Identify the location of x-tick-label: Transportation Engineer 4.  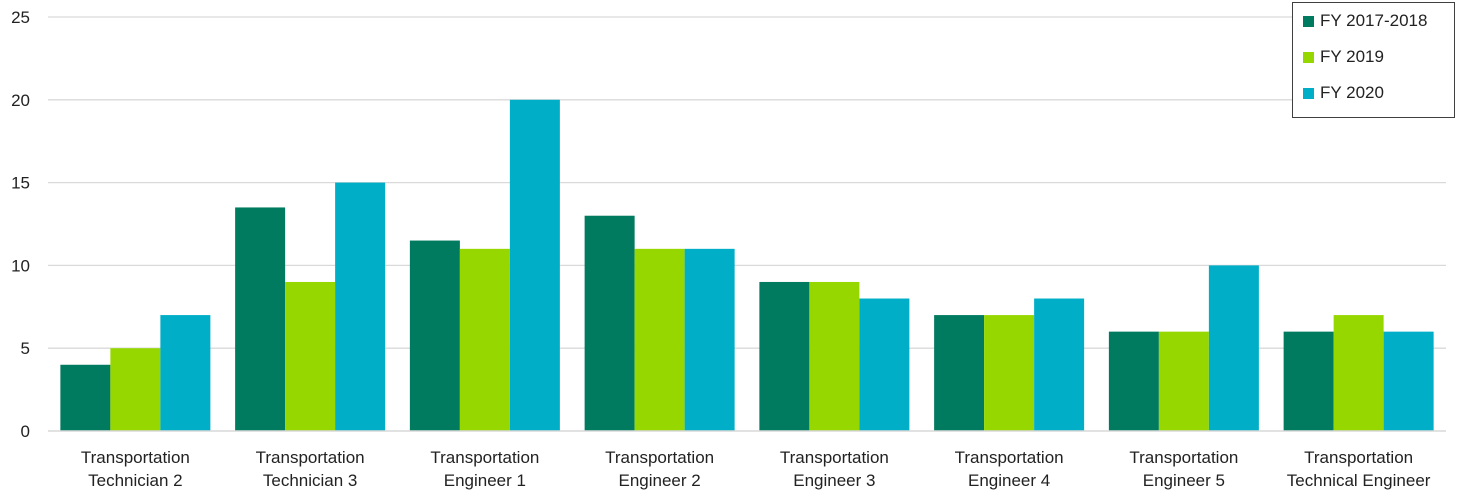
(1009, 469).